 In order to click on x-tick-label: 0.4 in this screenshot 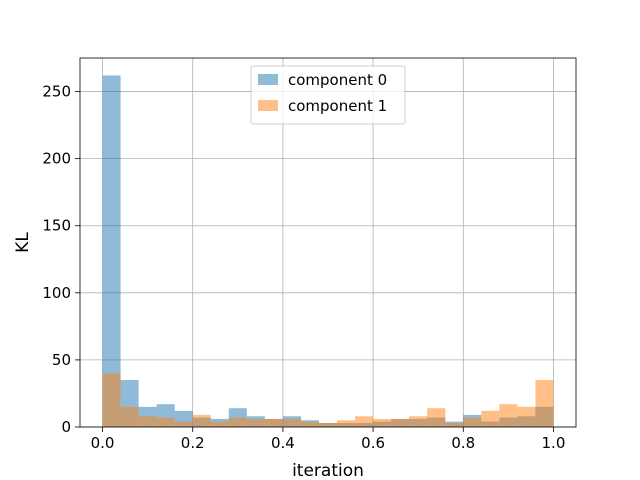, I will do `click(283, 443)`.